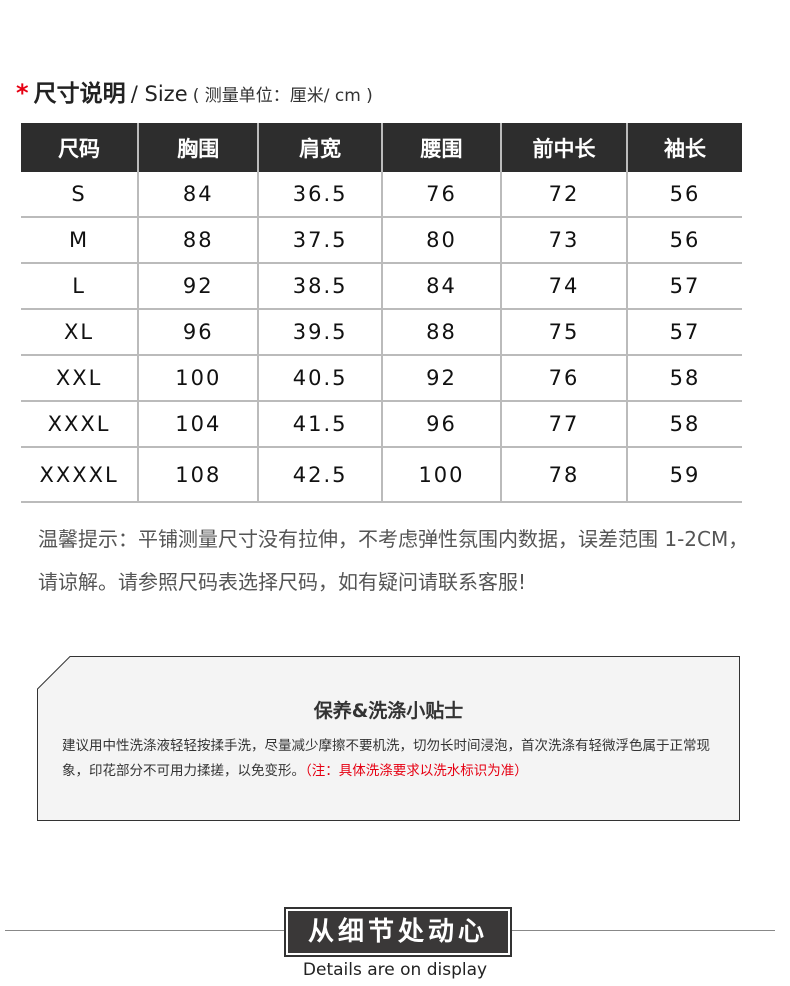  I want to click on table-row: L 92 38.5 84 74 57, so click(381, 286).